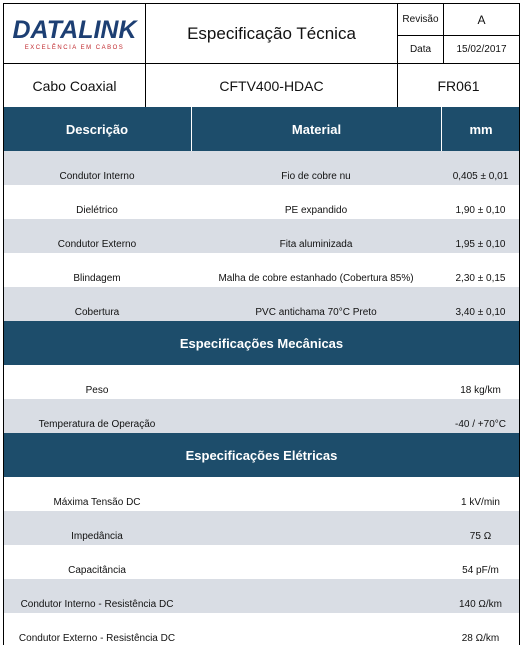 The image size is (523, 647). I want to click on cell: Condutor Interno - Resistência DC, so click(97, 596).